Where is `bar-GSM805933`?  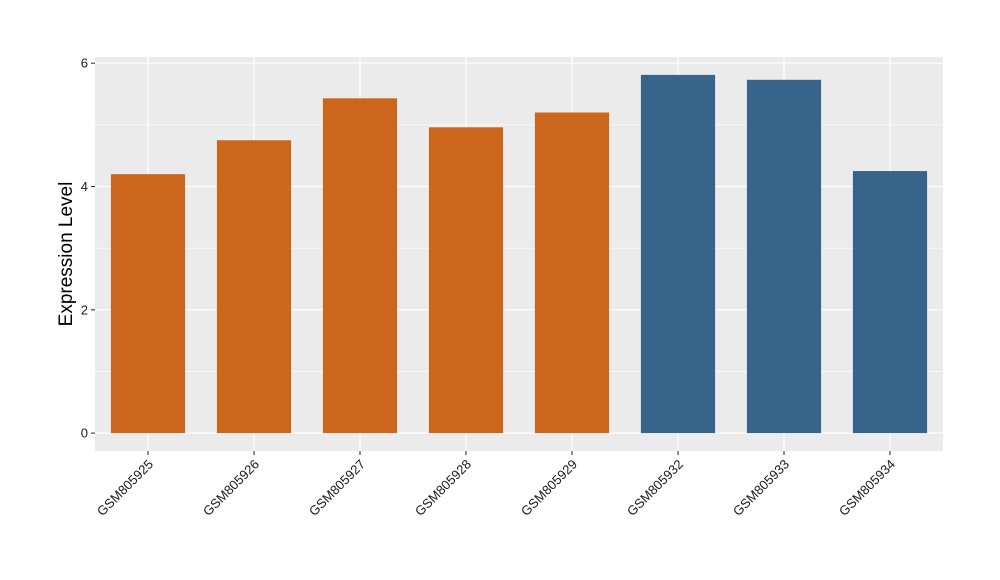
bar-GSM805933 is located at coordinates (784, 256).